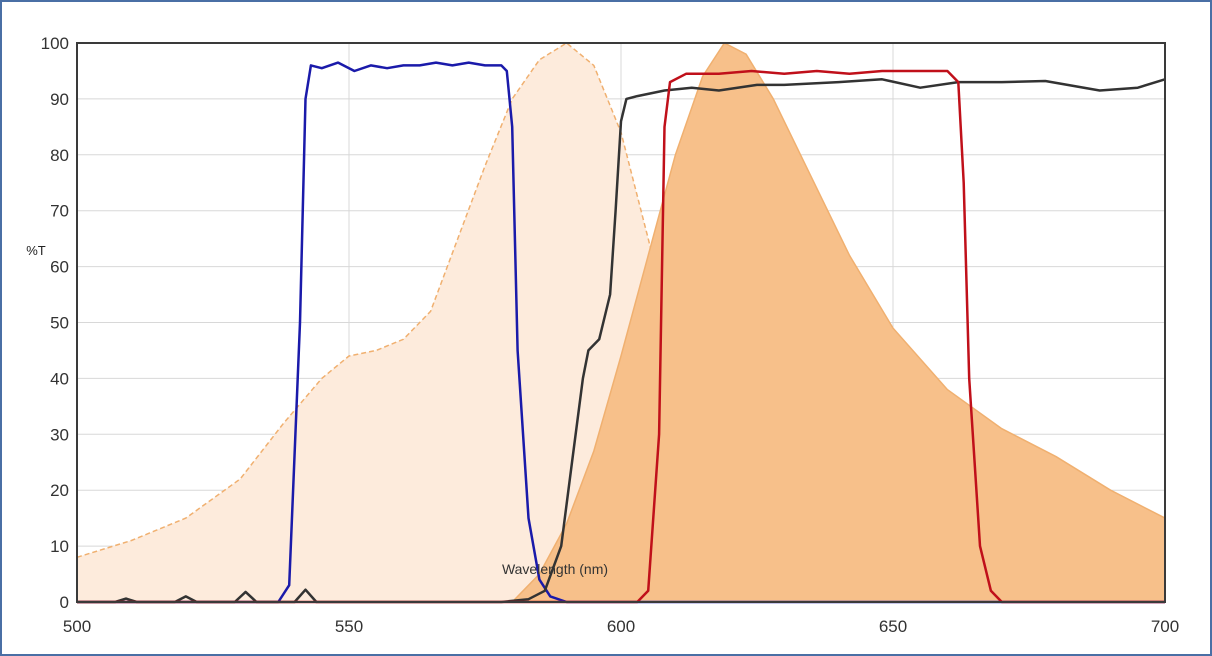  I want to click on y-tick-label: 50, so click(59, 323).